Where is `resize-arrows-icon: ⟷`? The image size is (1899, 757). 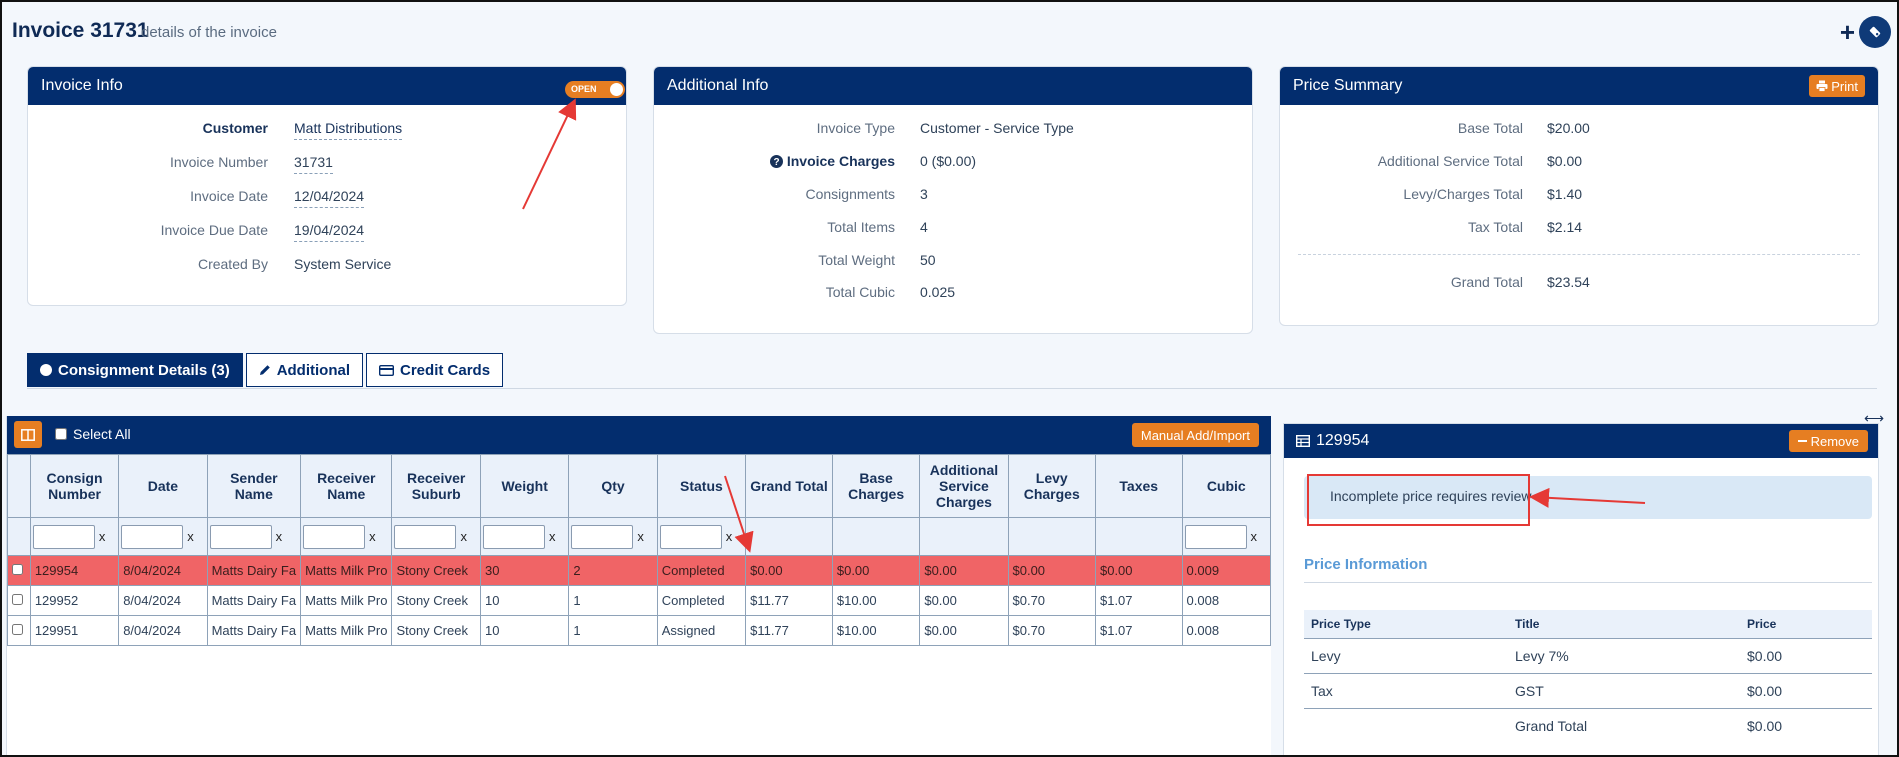
resize-arrows-icon: ⟷ is located at coordinates (1874, 418).